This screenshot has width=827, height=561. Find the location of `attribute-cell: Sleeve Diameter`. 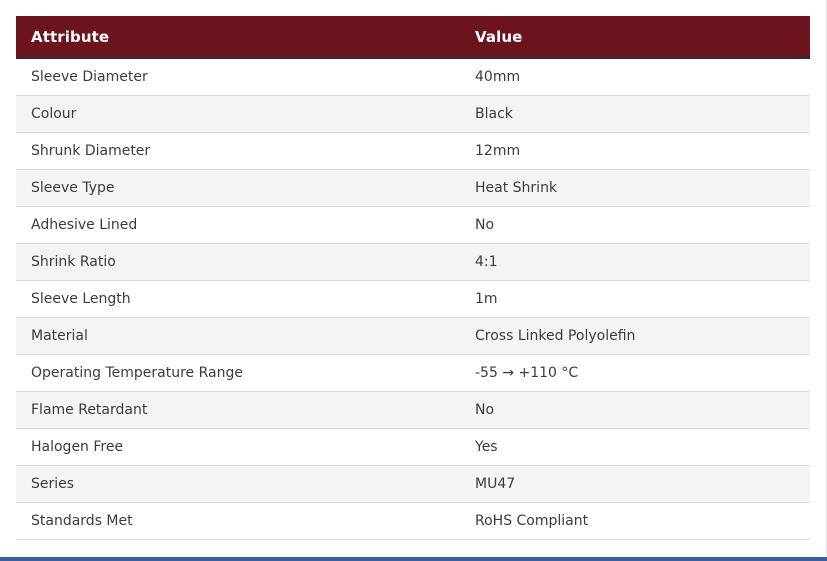

attribute-cell: Sleeve Diameter is located at coordinates (238, 77).